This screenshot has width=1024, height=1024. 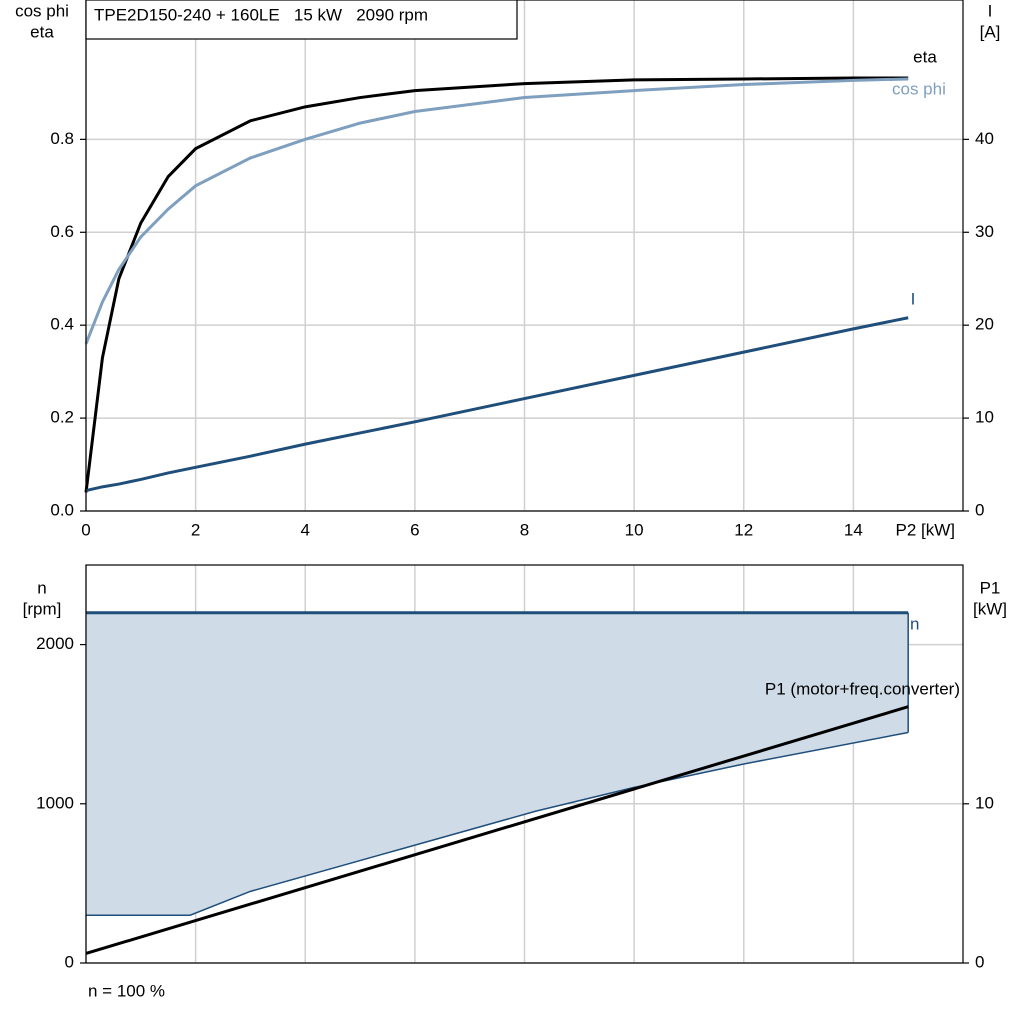 I want to click on y-tick-label: 0.4, so click(x=62, y=324).